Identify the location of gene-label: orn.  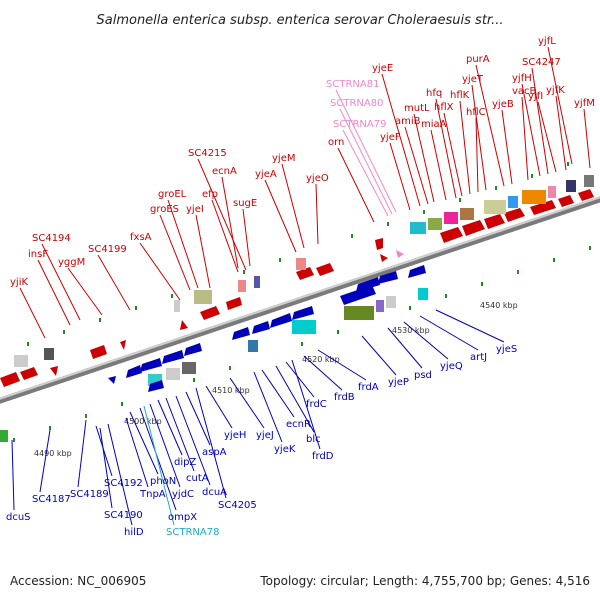
(336, 142).